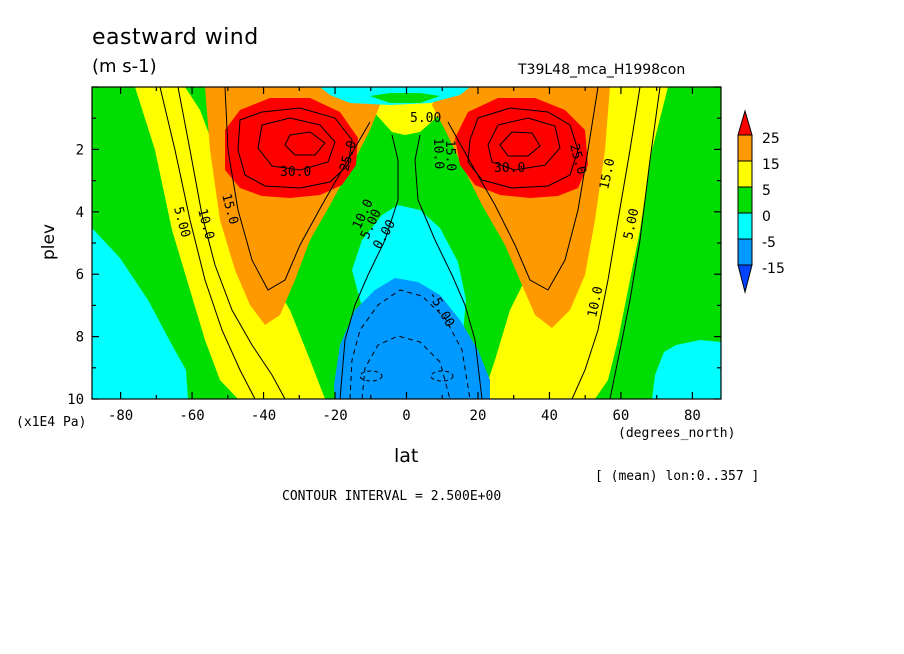 The width and height of the screenshot is (904, 654). I want to click on band-red-north, so click(521, 148).